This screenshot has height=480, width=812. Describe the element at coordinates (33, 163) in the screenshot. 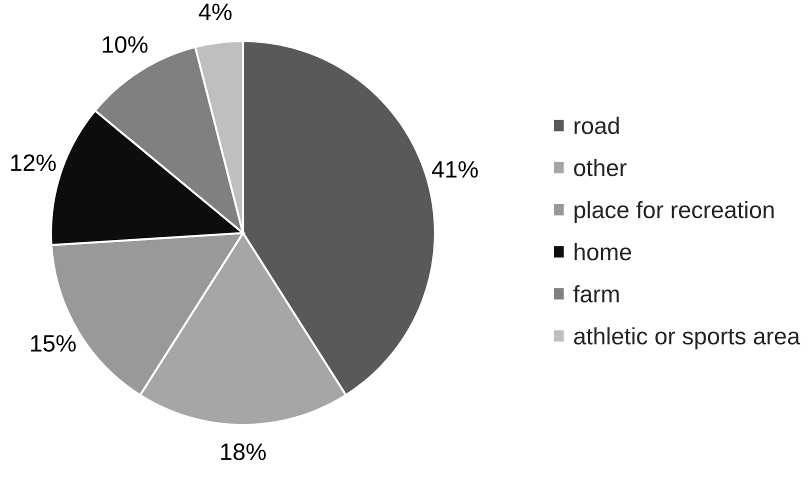

I see `data-label: 12%` at that location.